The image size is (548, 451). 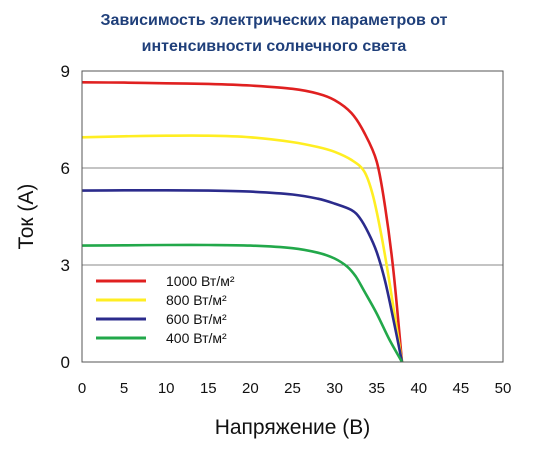 What do you see at coordinates (196, 338) in the screenshot?
I see `legend-label-3: 400 Вт/м²` at bounding box center [196, 338].